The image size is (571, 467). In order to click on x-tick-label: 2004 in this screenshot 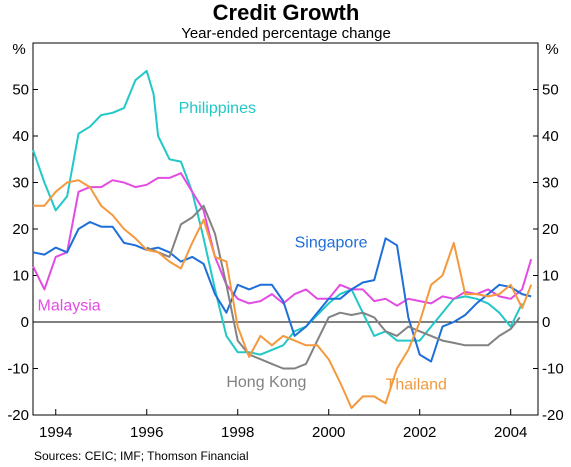, I will do `click(510, 432)`.